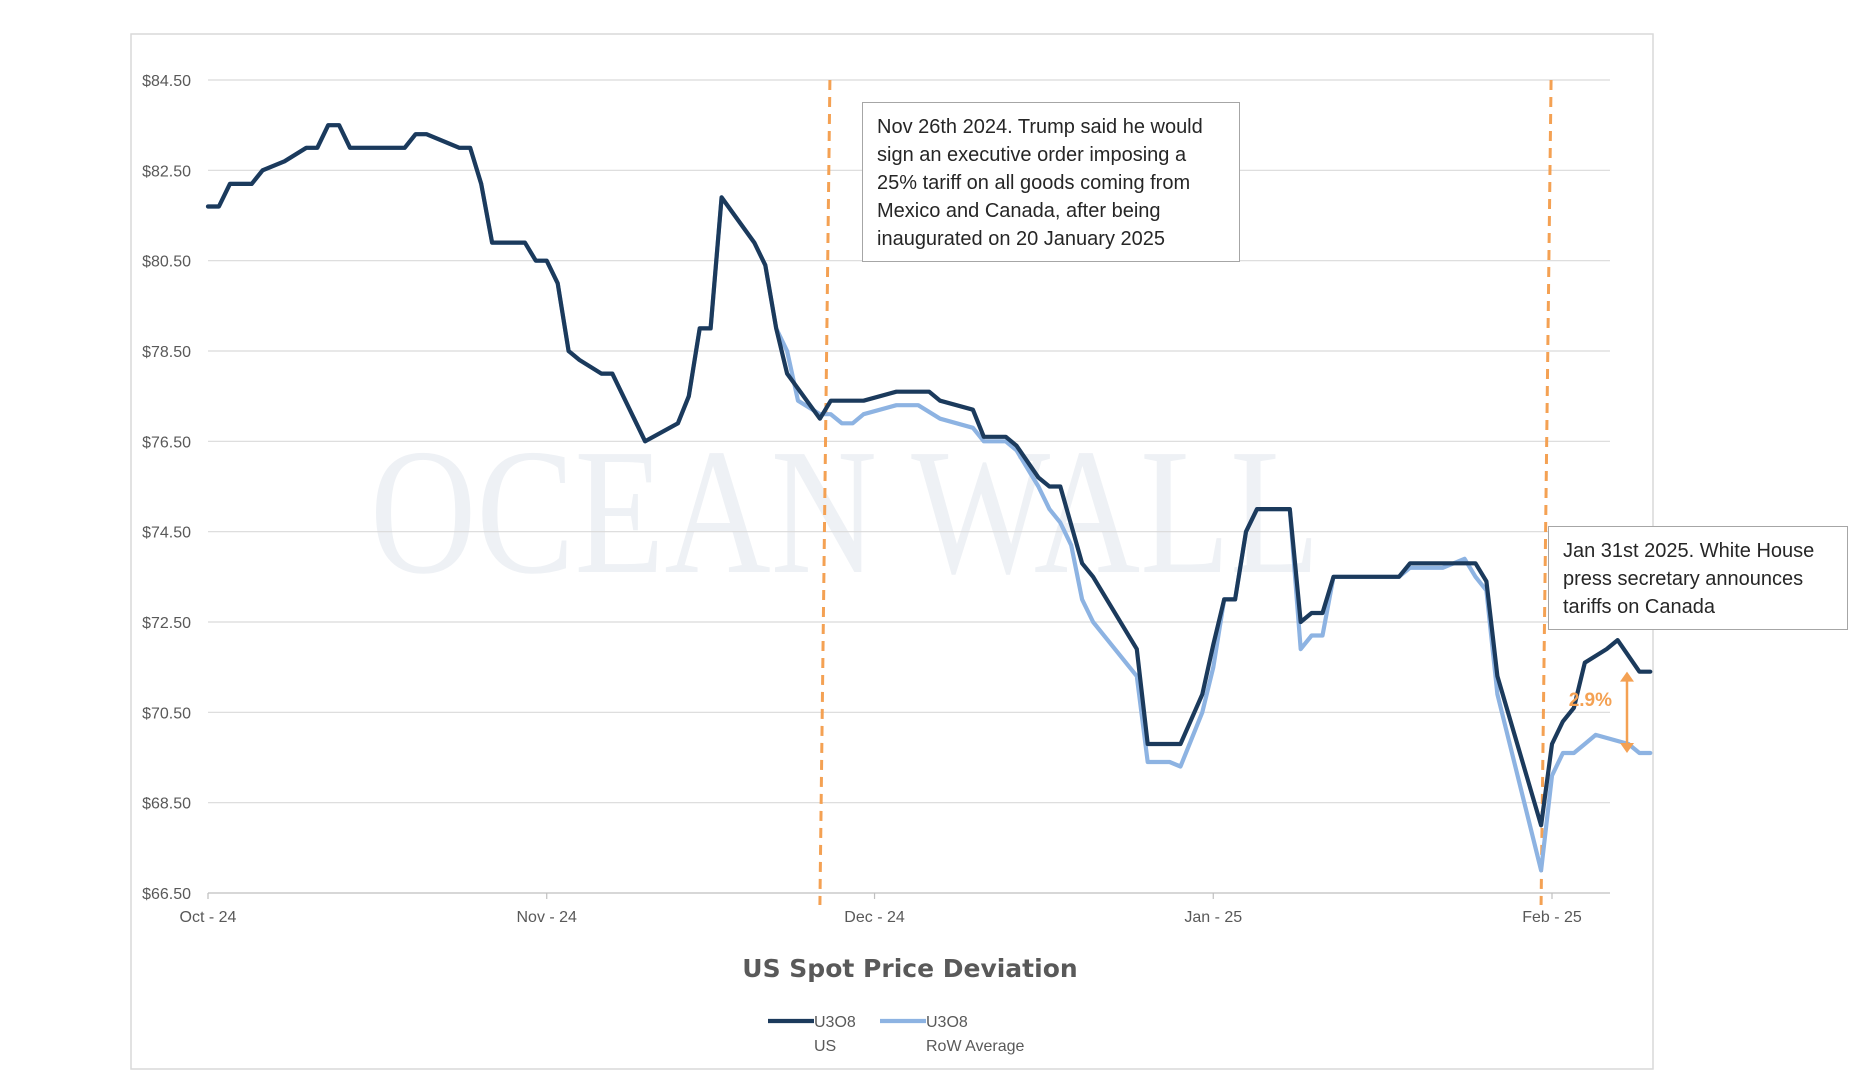  Describe the element at coordinates (166, 894) in the screenshot. I see `y-tick-label: $66.50` at that location.